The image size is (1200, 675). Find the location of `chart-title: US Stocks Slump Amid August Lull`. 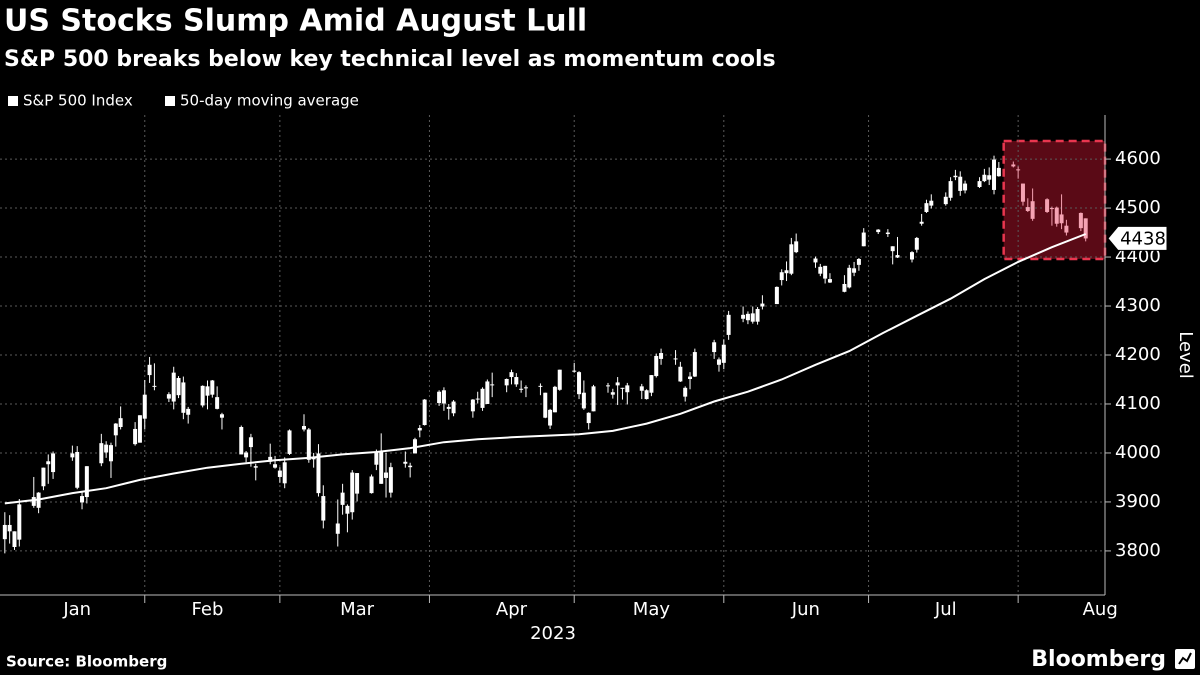

chart-title: US Stocks Slump Amid August Lull is located at coordinates (295, 21).